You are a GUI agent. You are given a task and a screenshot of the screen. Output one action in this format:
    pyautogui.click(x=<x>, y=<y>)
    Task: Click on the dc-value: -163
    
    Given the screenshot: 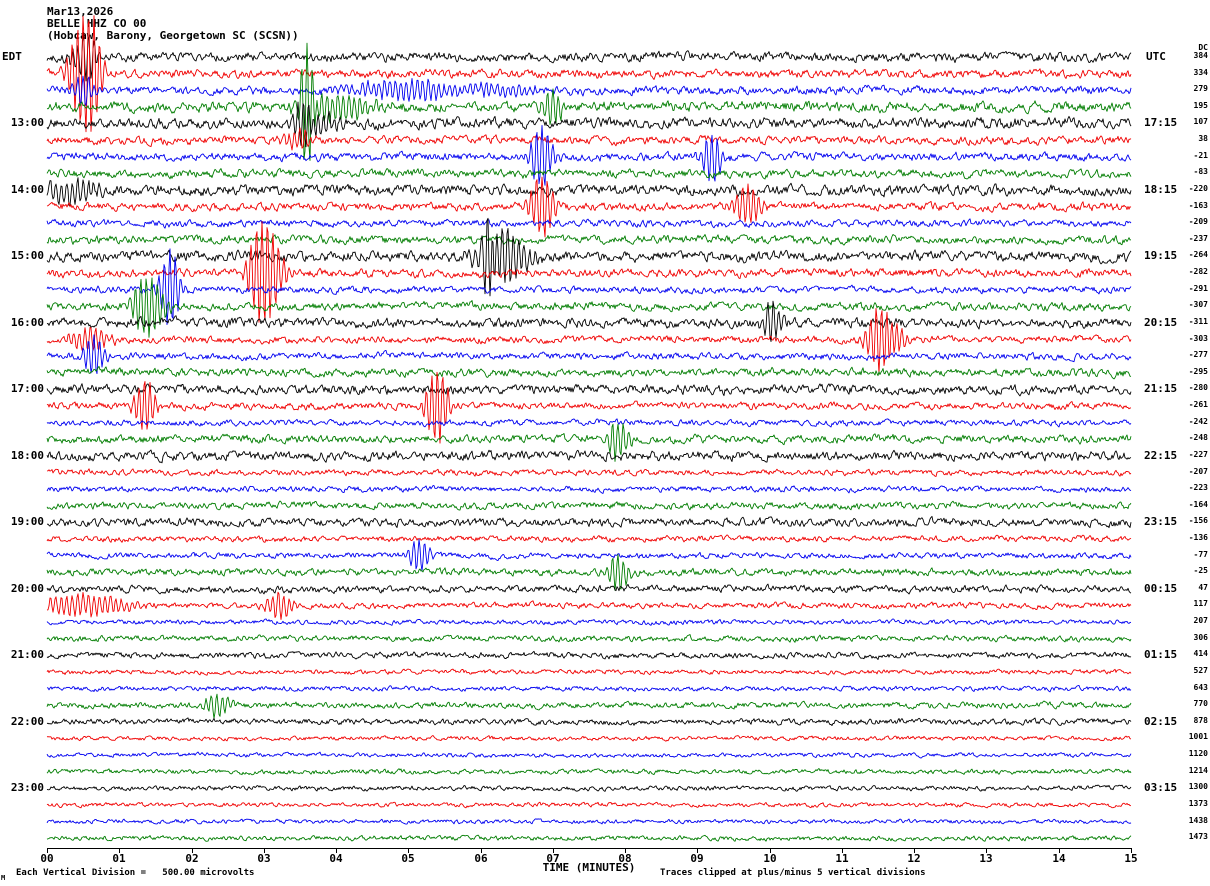 What is the action you would take?
    pyautogui.click(x=1198, y=205)
    